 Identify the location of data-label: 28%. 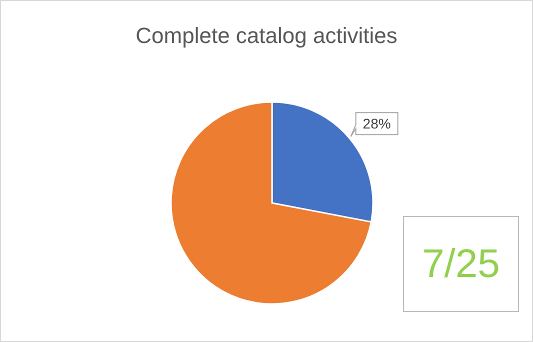
(376, 124).